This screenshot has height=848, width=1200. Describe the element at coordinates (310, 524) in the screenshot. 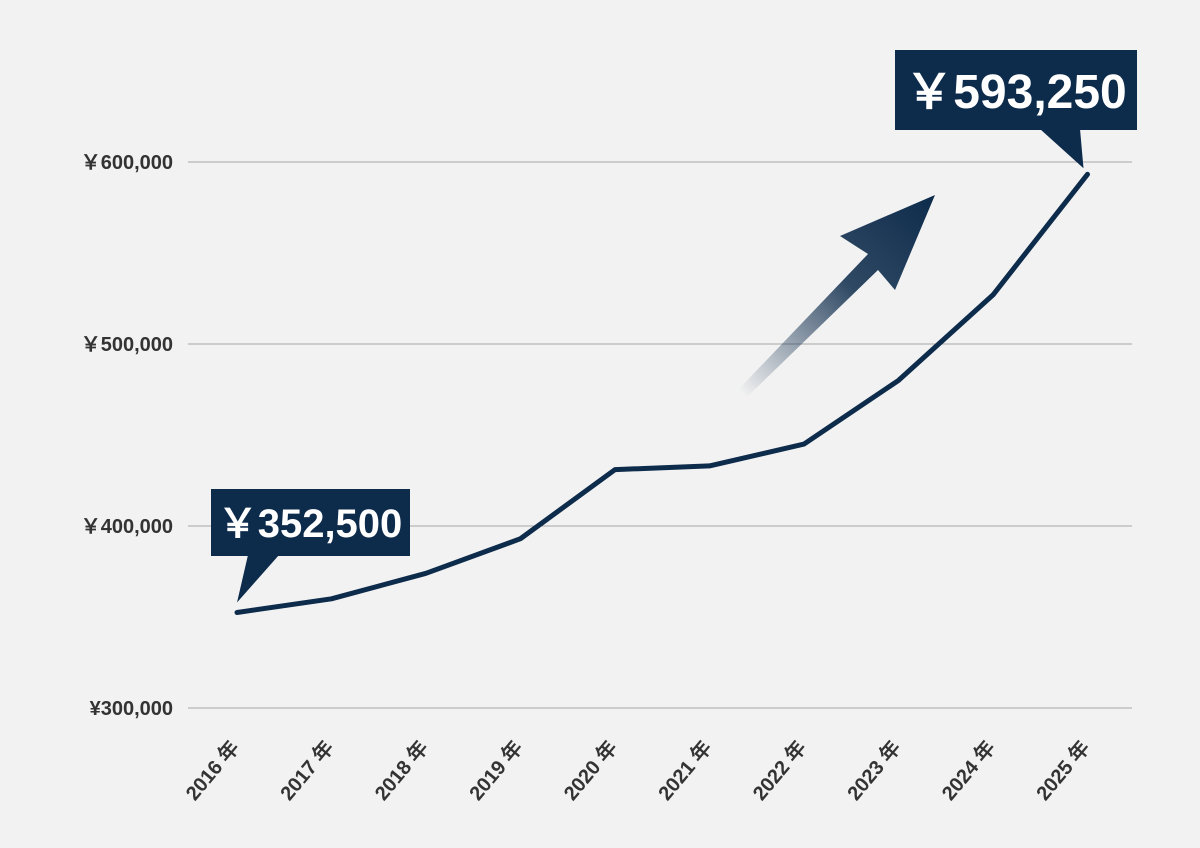

I see `start-value-label: ￥352,500` at that location.